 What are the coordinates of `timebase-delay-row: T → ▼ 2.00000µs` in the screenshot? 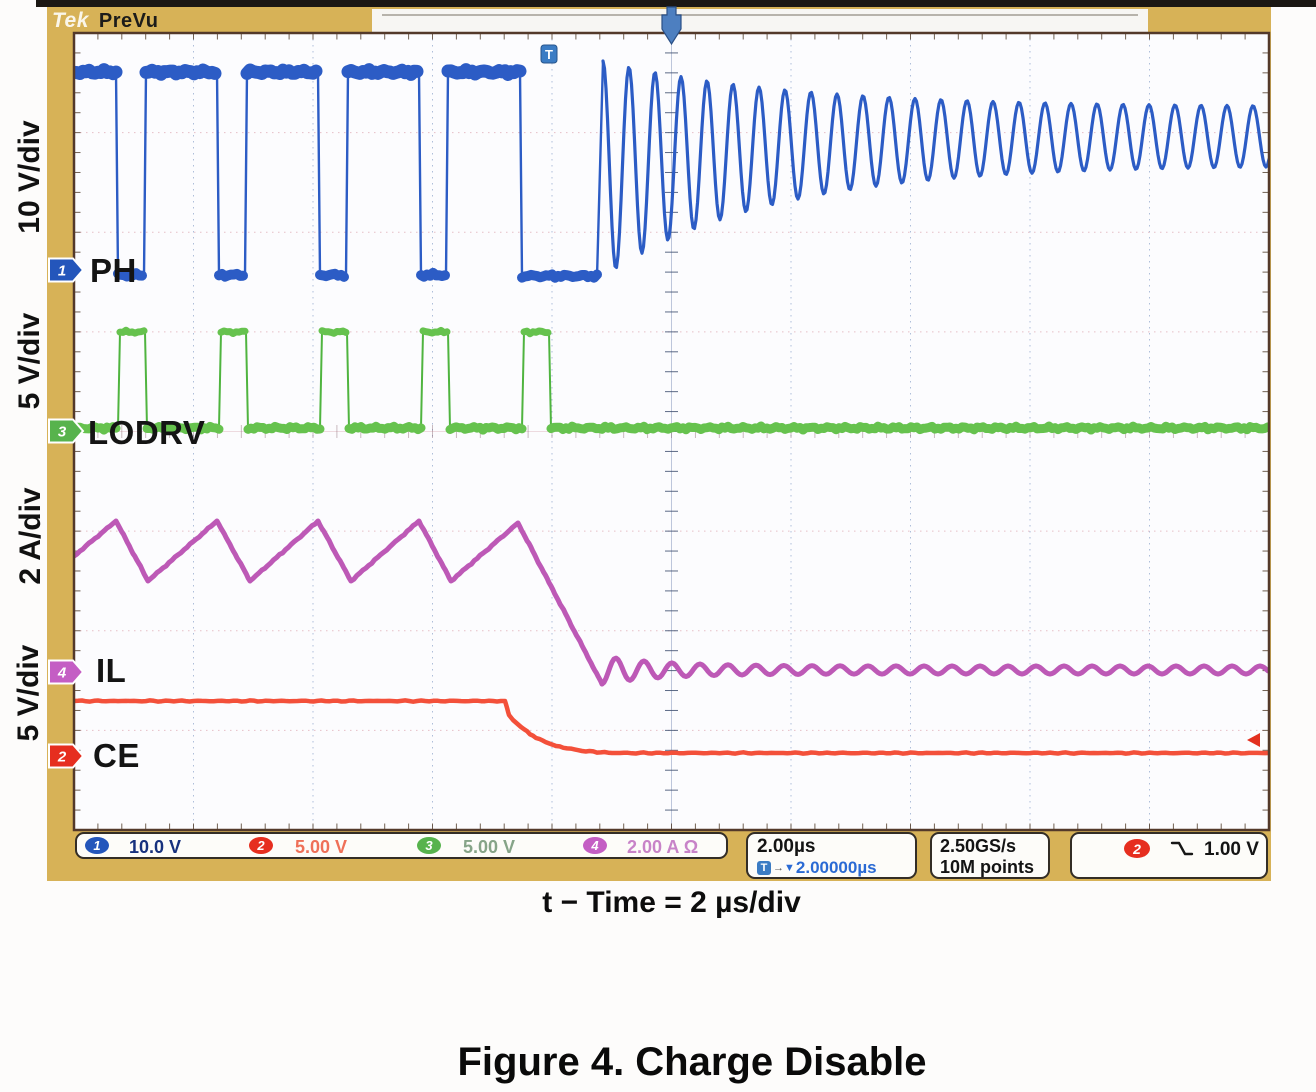 It's located at (836, 868).